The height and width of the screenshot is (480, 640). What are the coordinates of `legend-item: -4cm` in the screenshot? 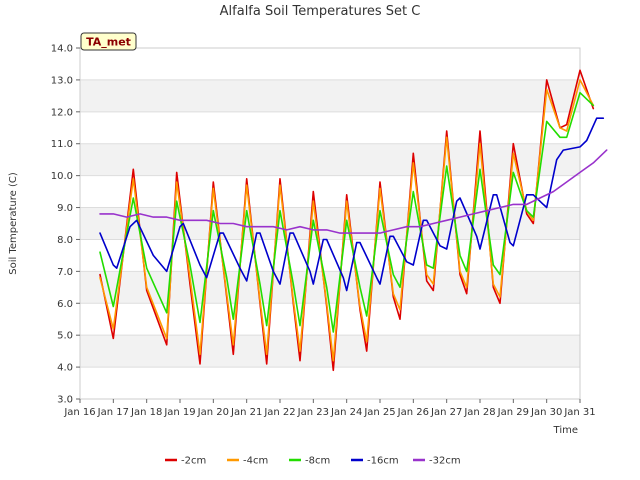 It's located at (247, 461).